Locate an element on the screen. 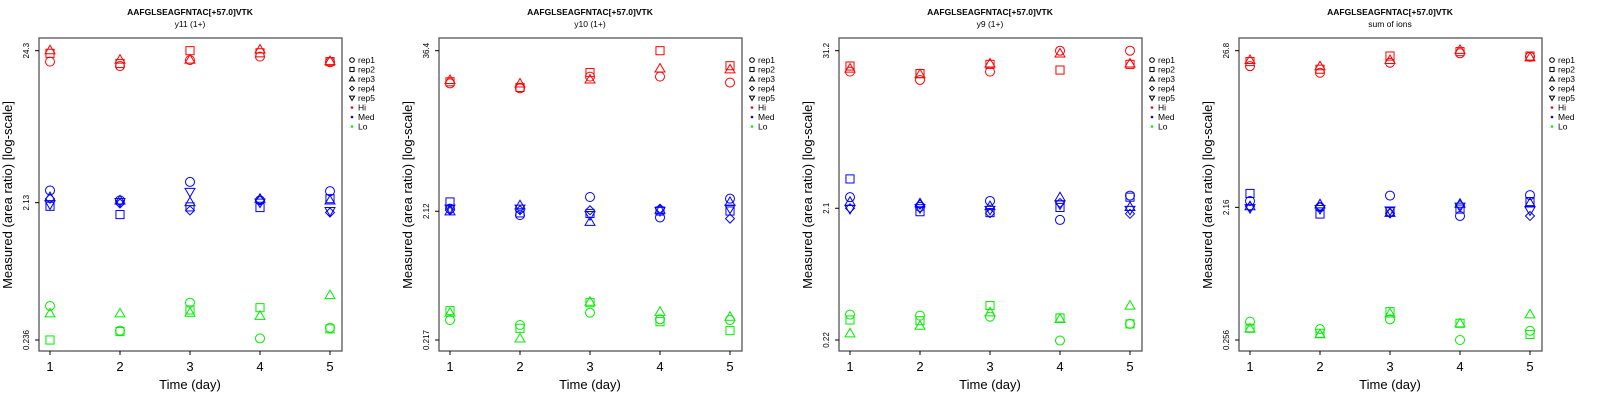 Image resolution: width=1600 pixels, height=400 pixels. x-tick-label: 5 is located at coordinates (329, 366).